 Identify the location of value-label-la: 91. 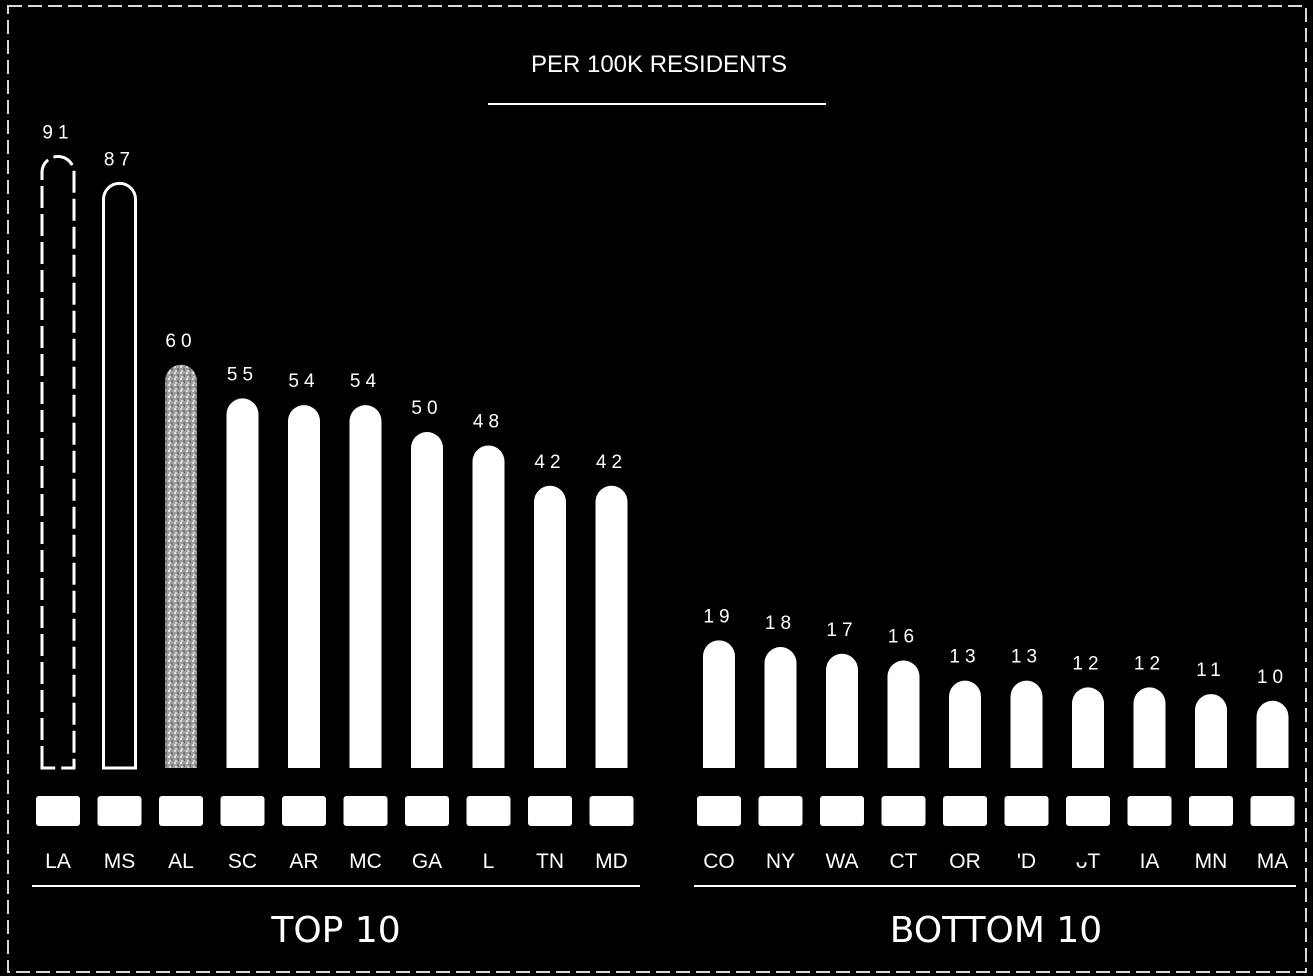
(57, 132).